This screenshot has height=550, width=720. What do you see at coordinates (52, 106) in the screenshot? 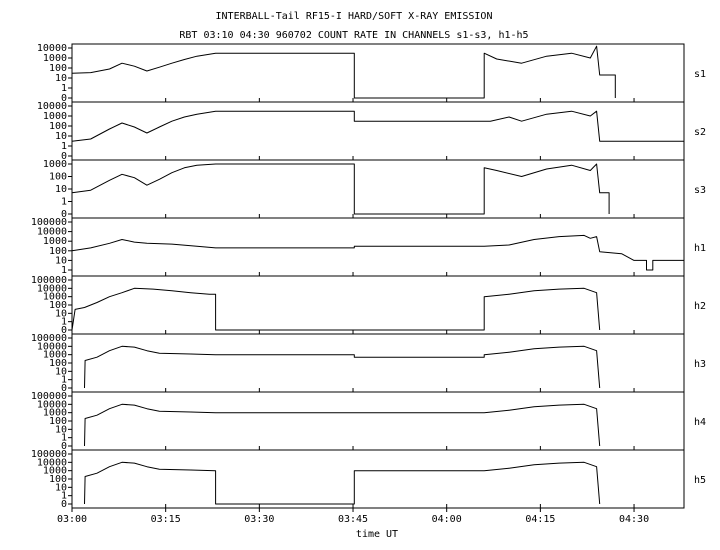
I see `y-tick-label-s2: 10000` at bounding box center [52, 106].